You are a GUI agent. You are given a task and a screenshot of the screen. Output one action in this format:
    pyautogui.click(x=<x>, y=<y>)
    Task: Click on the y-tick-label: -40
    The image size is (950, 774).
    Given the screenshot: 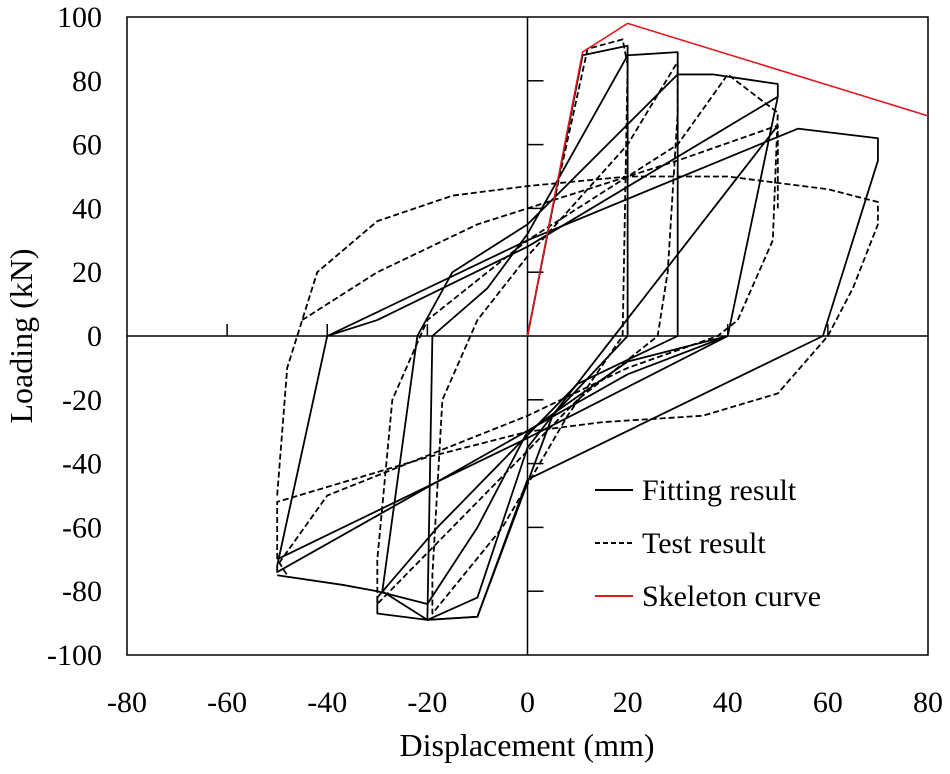 What is the action you would take?
    pyautogui.click(x=82, y=464)
    